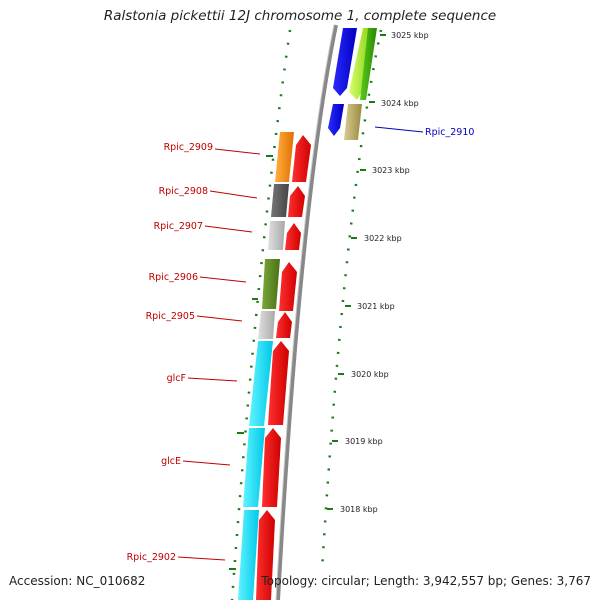 Image resolution: width=600 pixels, height=600 pixels. I want to click on gene-arrow-glce, so click(271, 467).